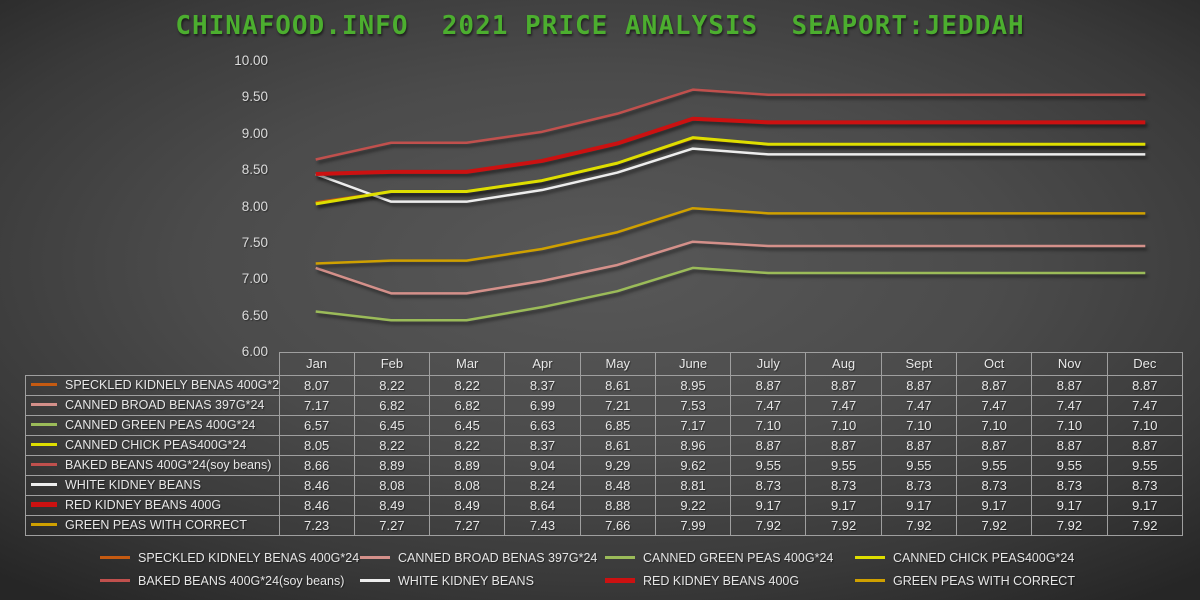  Describe the element at coordinates (617, 364) in the screenshot. I see `month-header: May` at that location.